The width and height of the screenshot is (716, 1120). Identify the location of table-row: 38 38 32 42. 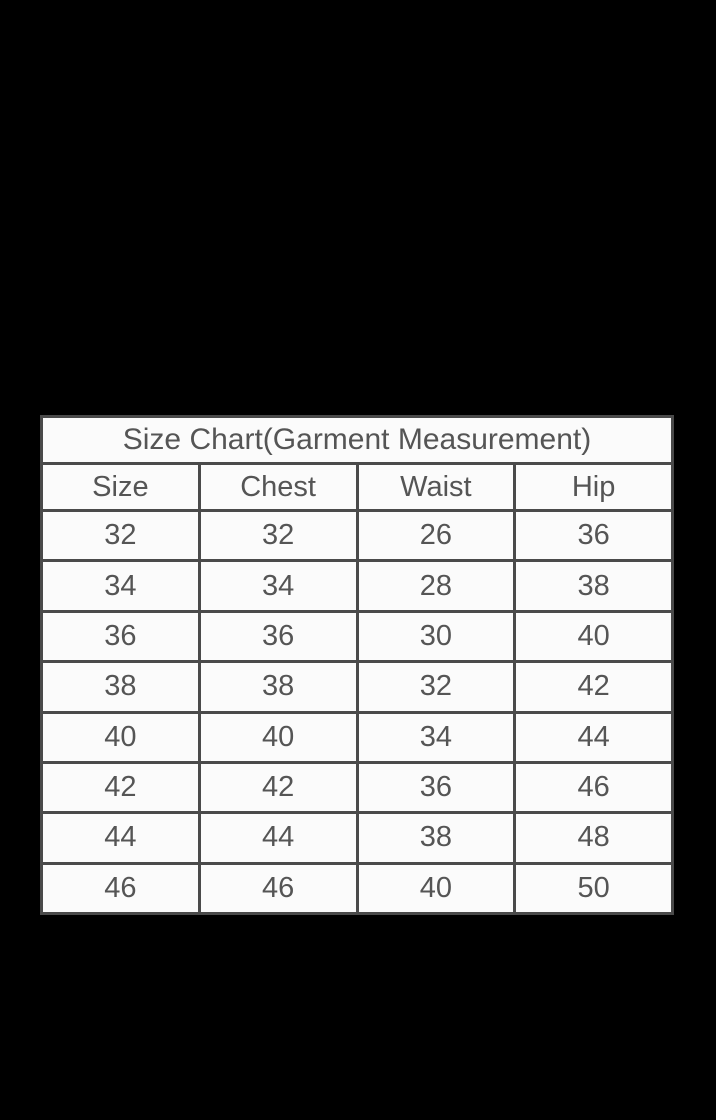
(357, 687).